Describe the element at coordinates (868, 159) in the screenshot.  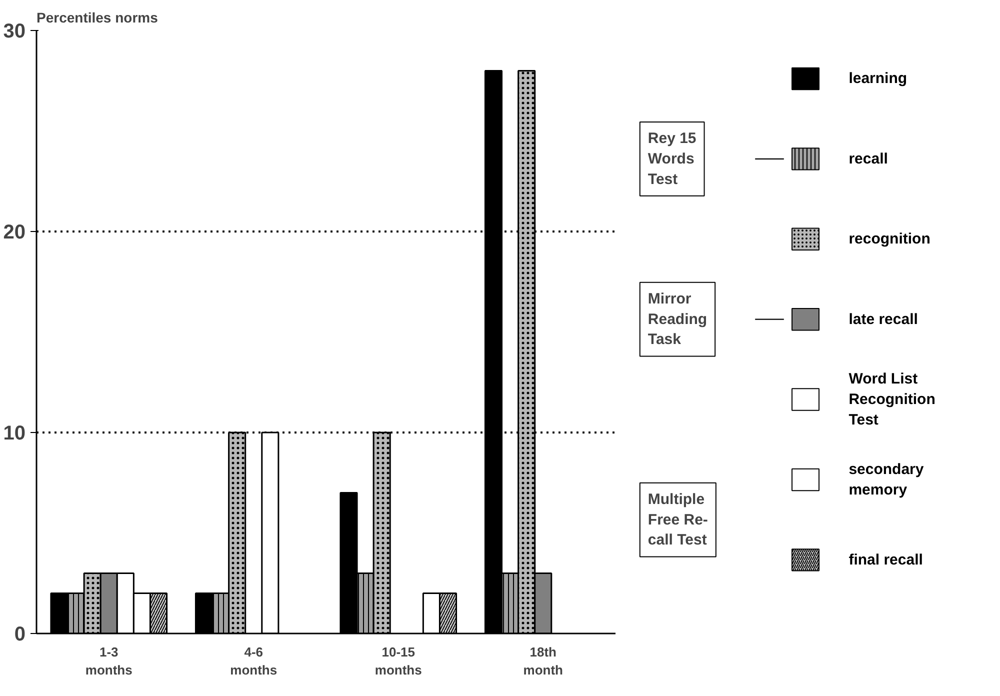
I see `legend-label: recall` at that location.